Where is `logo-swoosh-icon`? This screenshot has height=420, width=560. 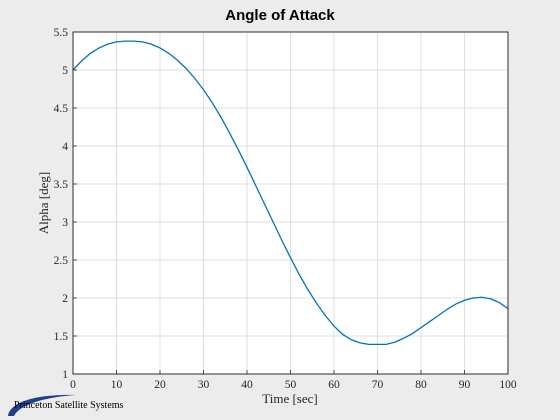 logo-swoosh-icon is located at coordinates (42, 405).